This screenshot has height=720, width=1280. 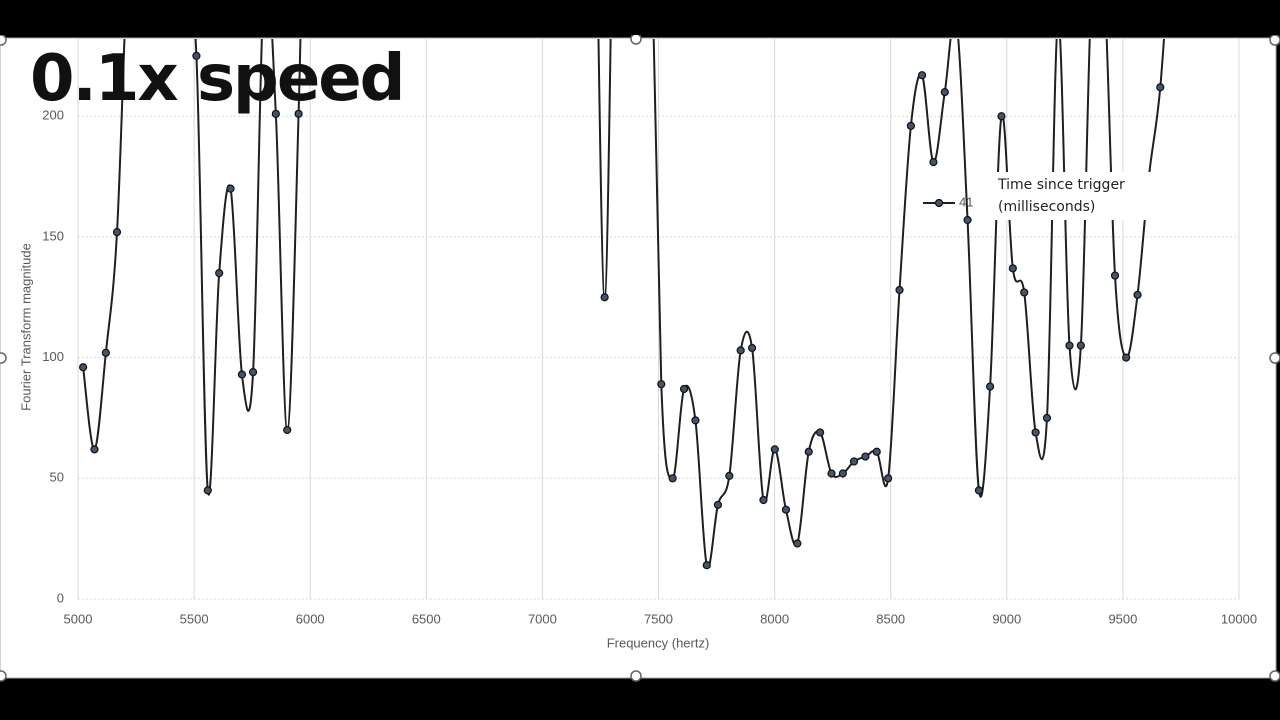 What do you see at coordinates (1122, 618) in the screenshot?
I see `x-tick-label: 9500` at bounding box center [1122, 618].